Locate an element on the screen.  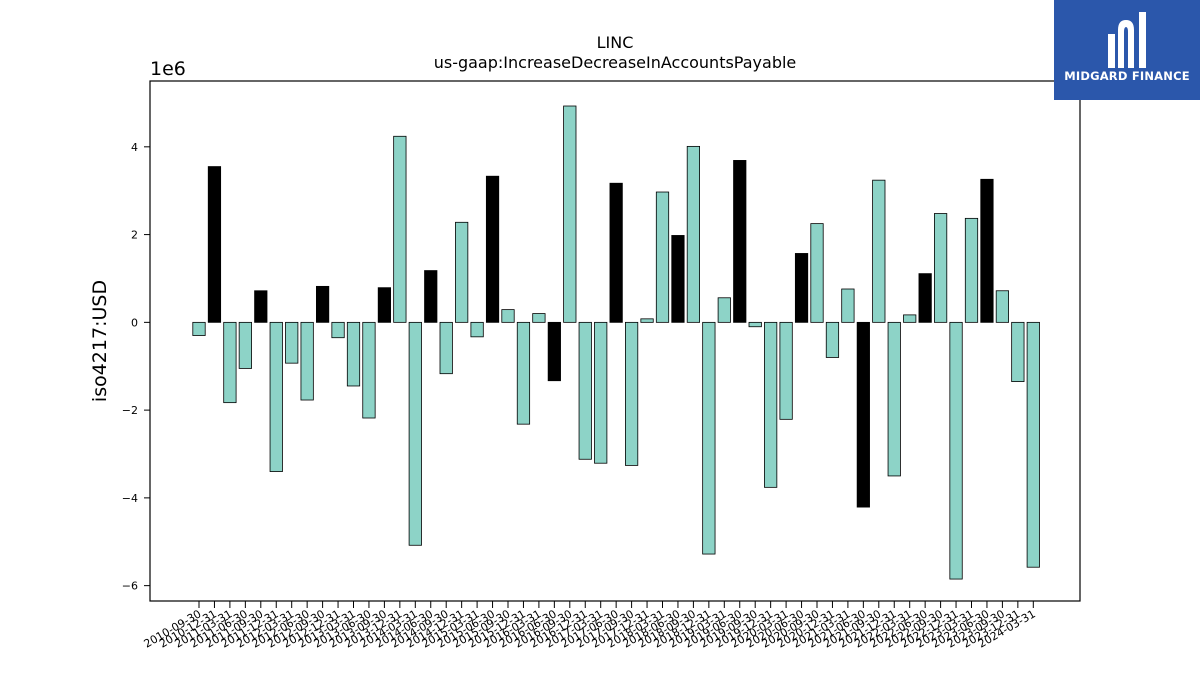
y-tick-label: 0 is located at coordinates (134, 322).